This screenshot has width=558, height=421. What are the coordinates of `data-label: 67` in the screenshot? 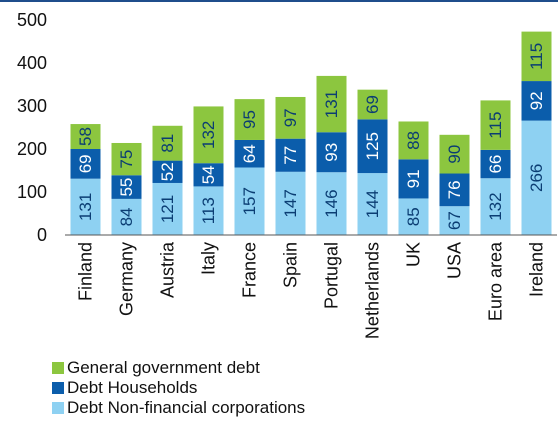 It's located at (454, 220).